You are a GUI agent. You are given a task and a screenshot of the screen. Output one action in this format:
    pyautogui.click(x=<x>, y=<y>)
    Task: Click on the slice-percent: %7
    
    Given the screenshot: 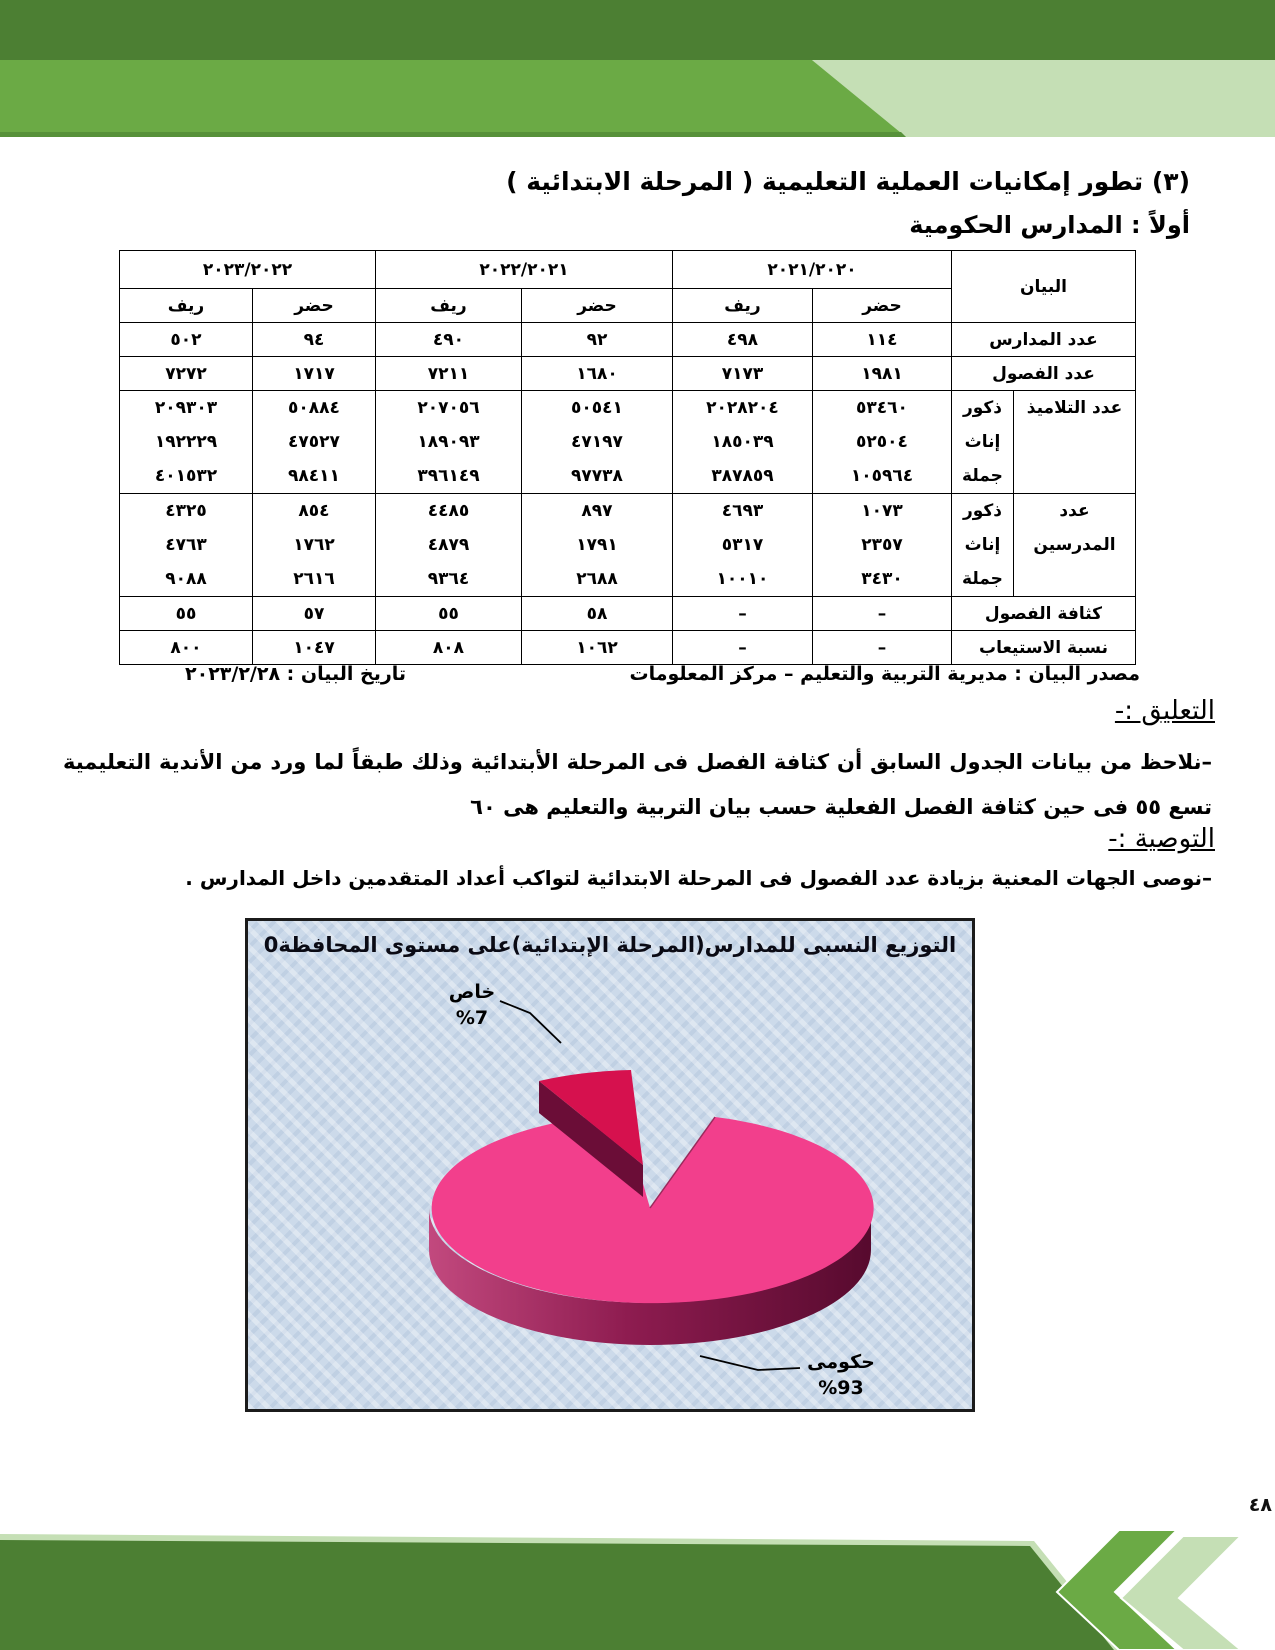 What is the action you would take?
    pyautogui.click(x=472, y=1018)
    